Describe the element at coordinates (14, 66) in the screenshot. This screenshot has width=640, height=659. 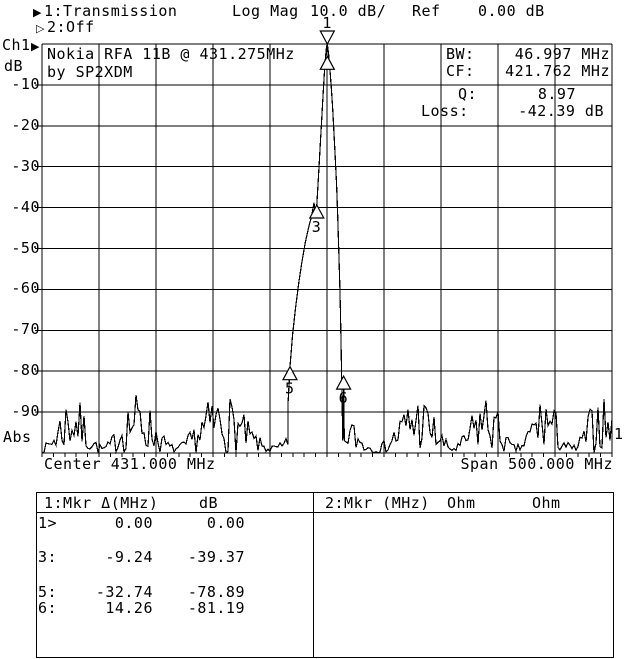
I see `y-unit-label: dB` at that location.